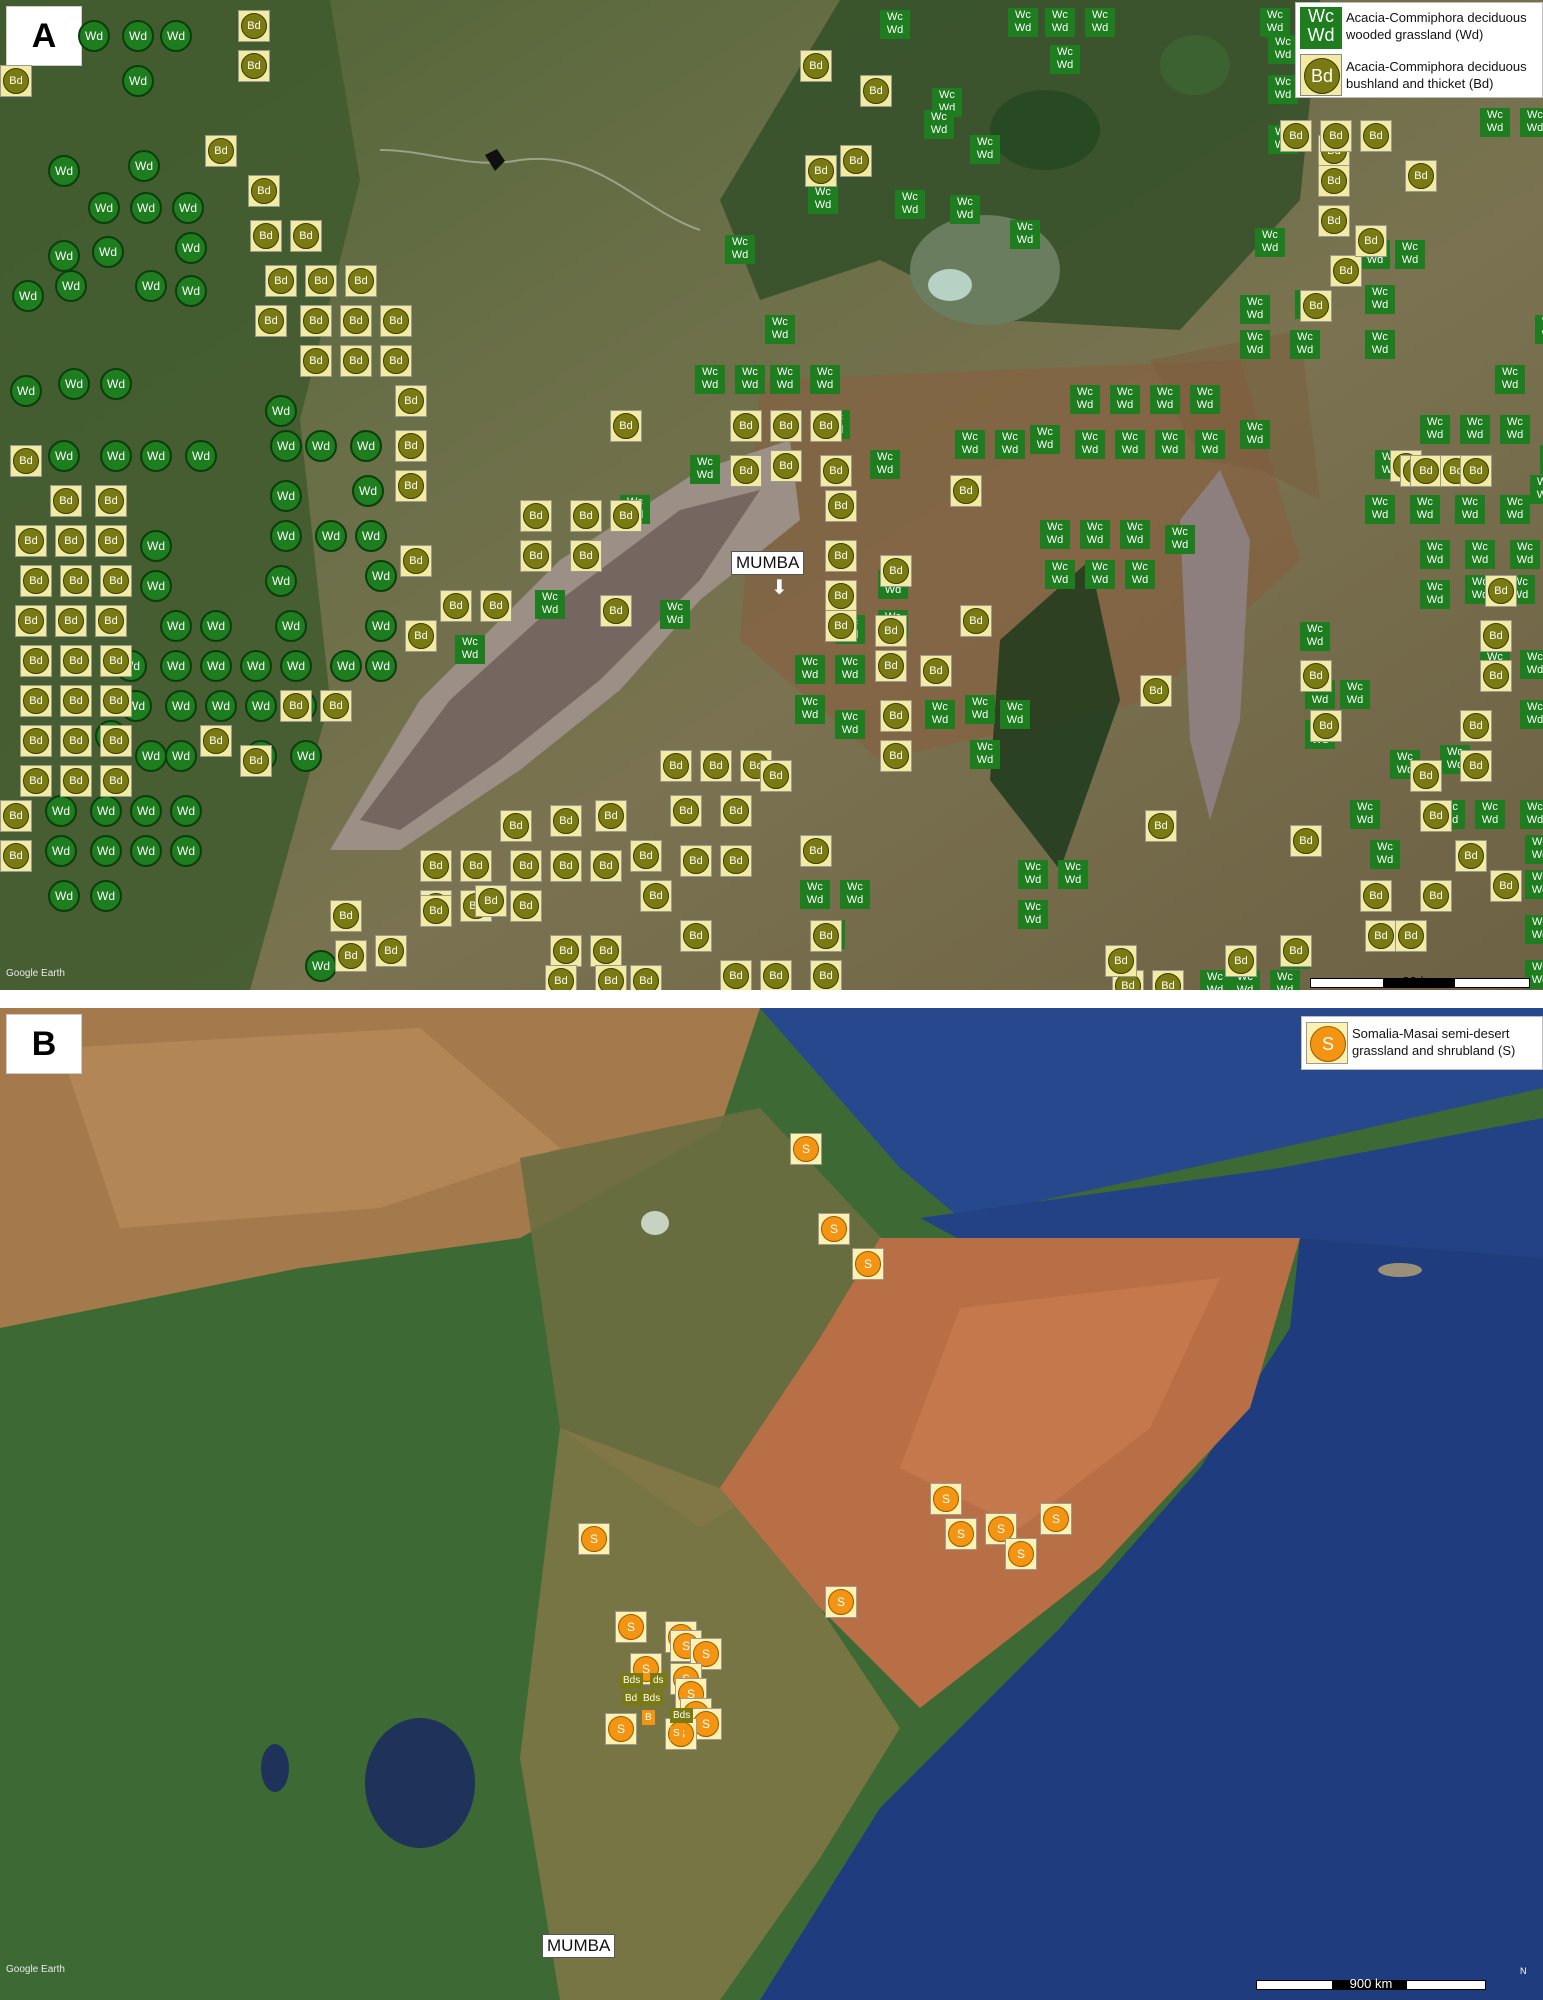 The width and height of the screenshot is (1543, 2000). Describe the element at coordinates (779, 588) in the screenshot. I see `mumba-site-arrow-icon: ⬇` at that location.